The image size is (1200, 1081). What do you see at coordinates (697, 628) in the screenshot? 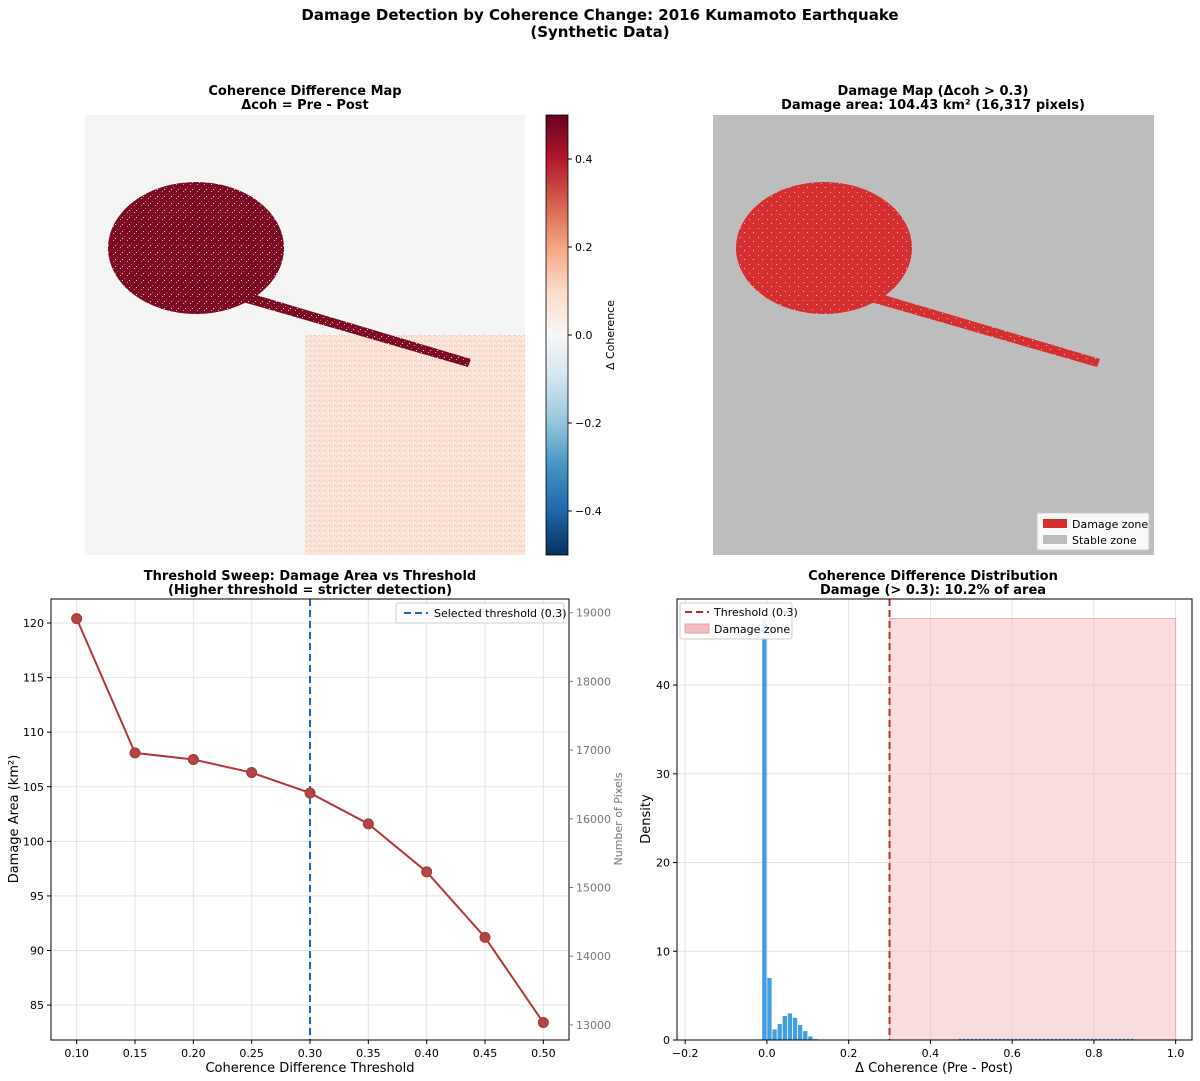
I see `legend-damage-zone-swatch` at bounding box center [697, 628].